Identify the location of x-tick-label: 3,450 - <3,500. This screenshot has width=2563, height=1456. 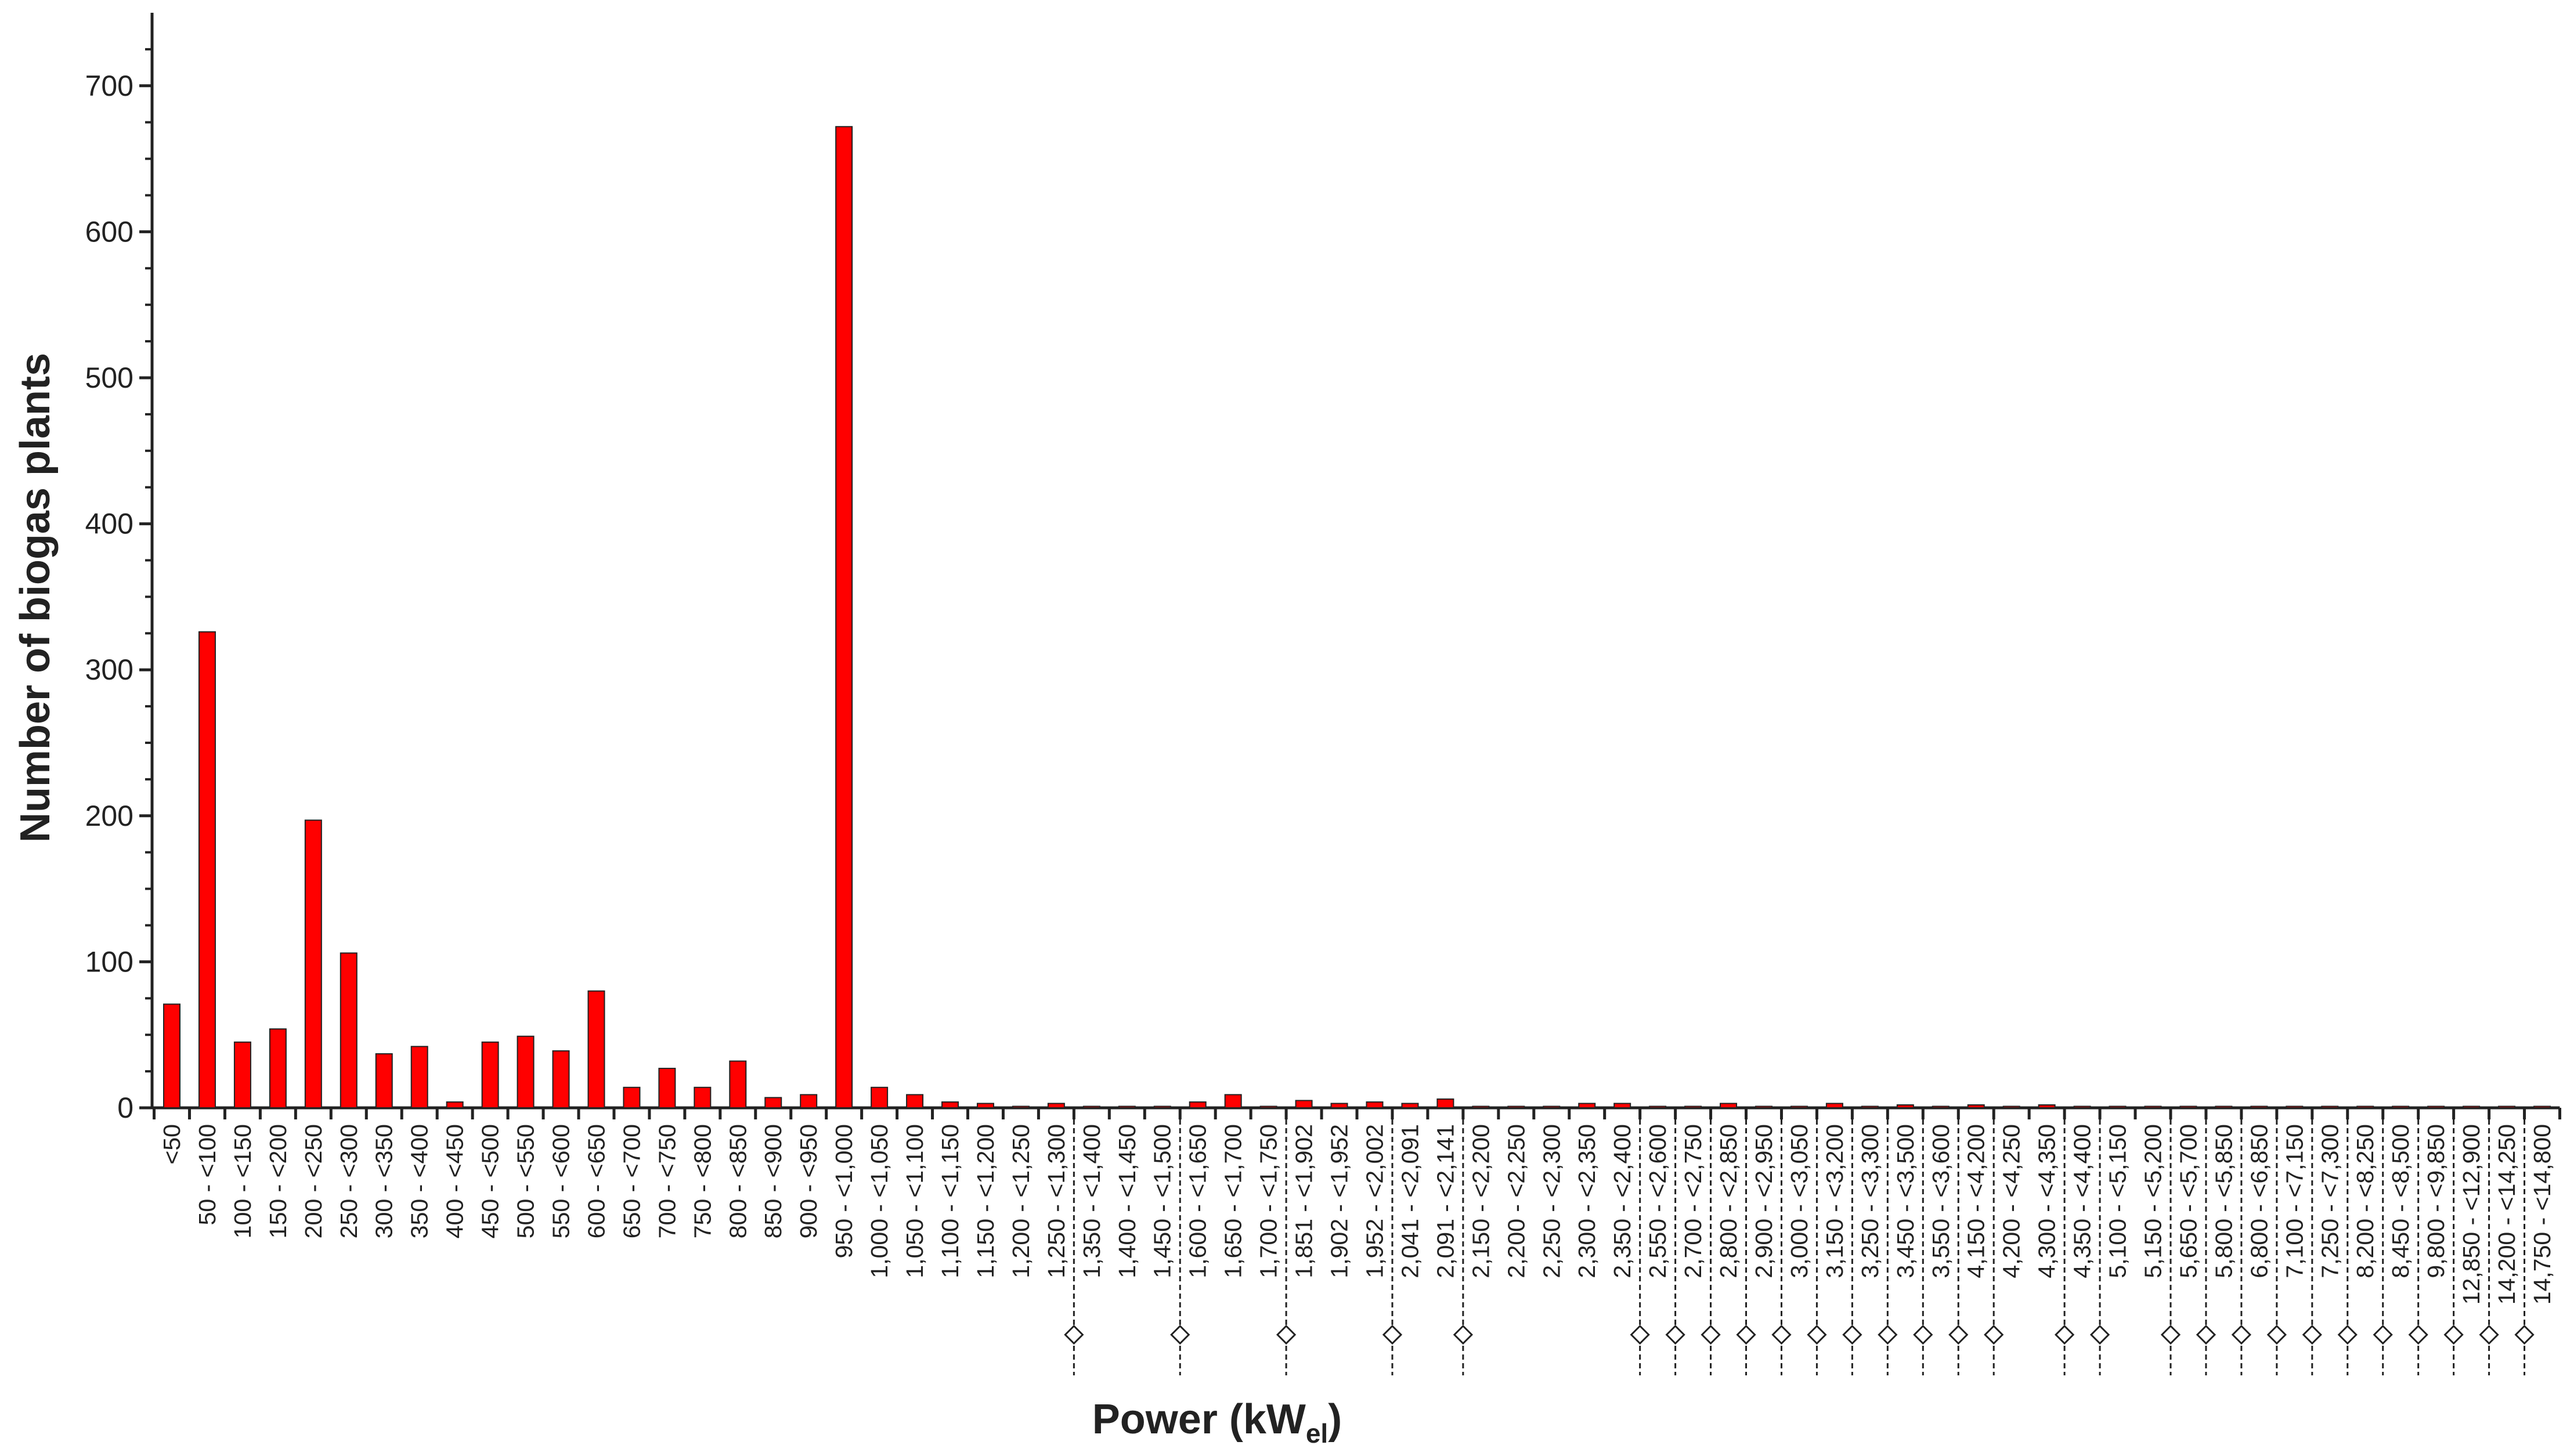
(1905, 1201).